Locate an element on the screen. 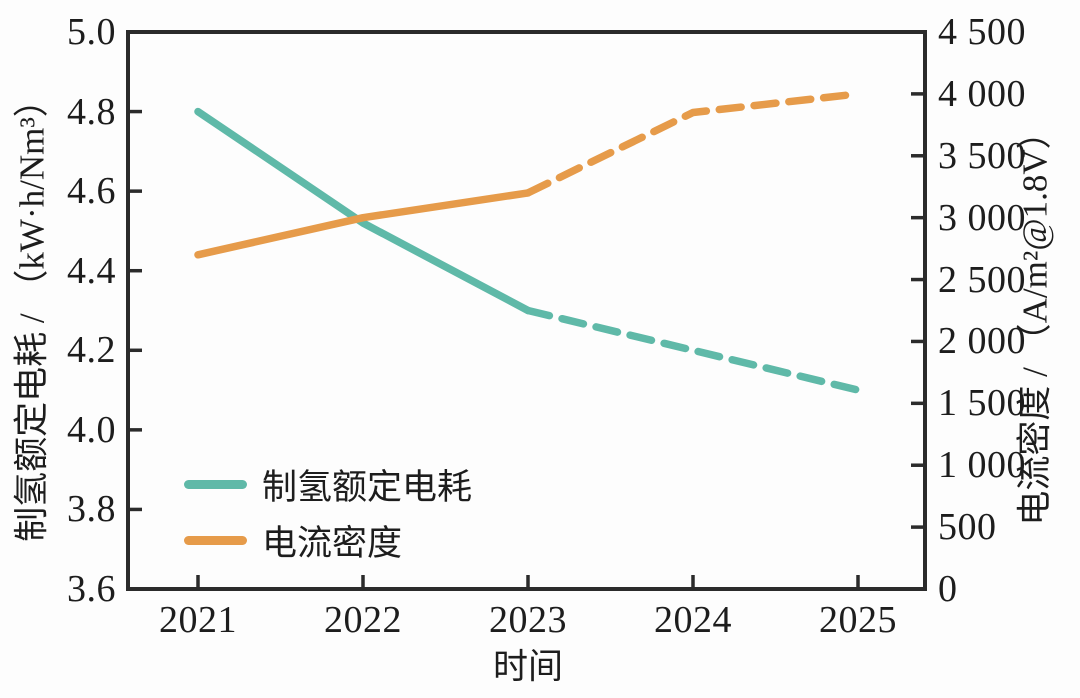  x-tick-label-2023: 2023 is located at coordinates (528, 620).